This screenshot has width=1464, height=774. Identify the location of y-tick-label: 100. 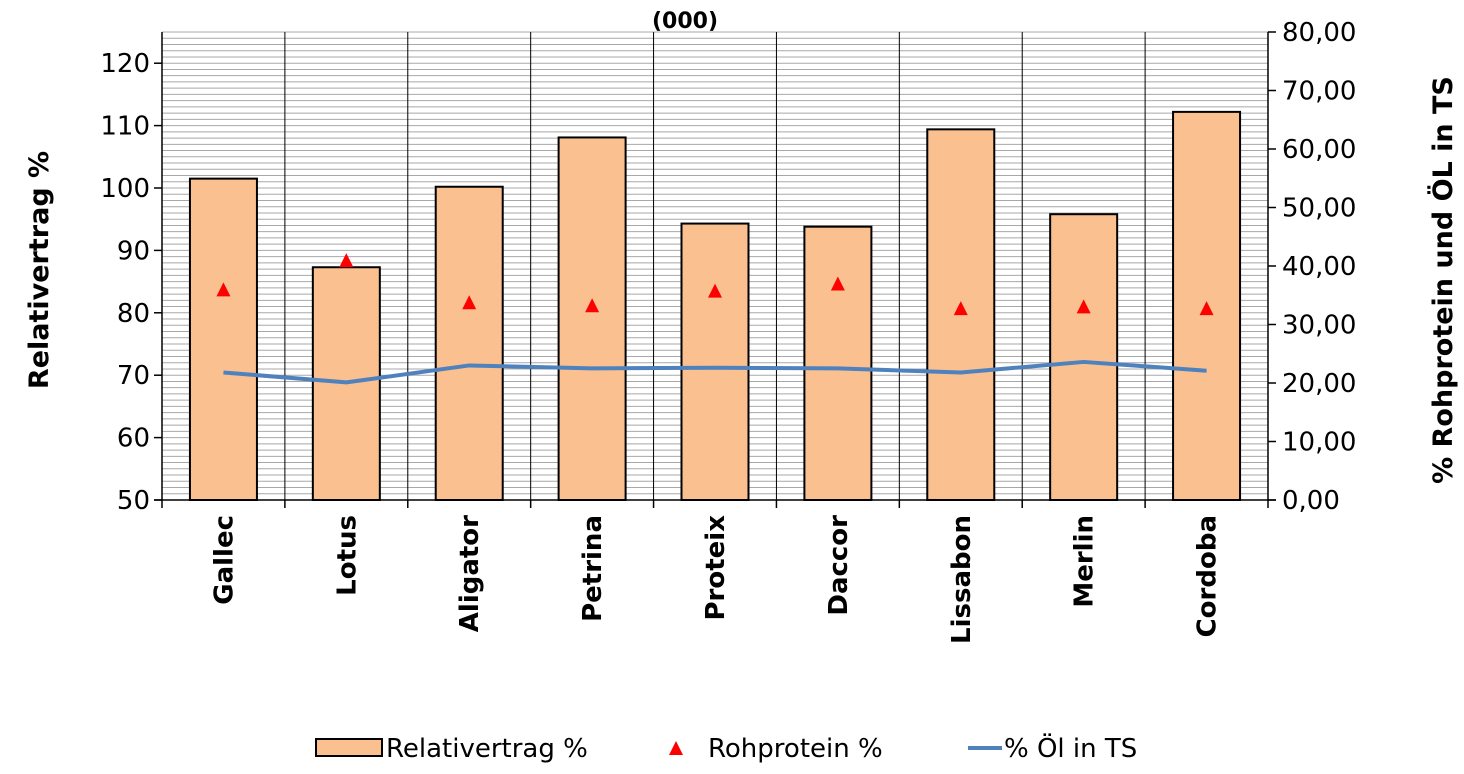
(125, 189).